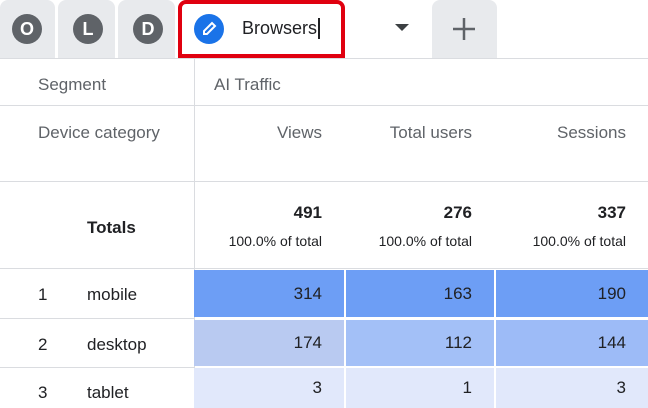 This screenshot has height=408, width=648. What do you see at coordinates (467, 387) in the screenshot?
I see `cell-value: 1` at bounding box center [467, 387].